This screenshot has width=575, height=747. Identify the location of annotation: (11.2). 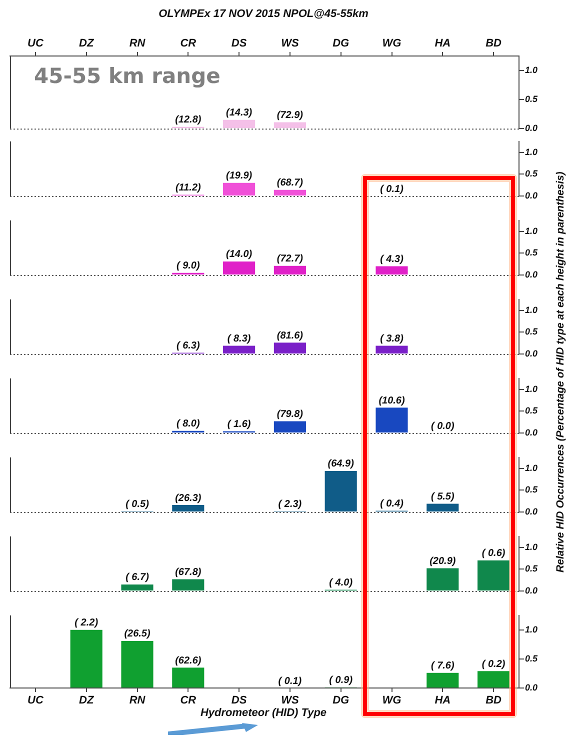
(188, 188).